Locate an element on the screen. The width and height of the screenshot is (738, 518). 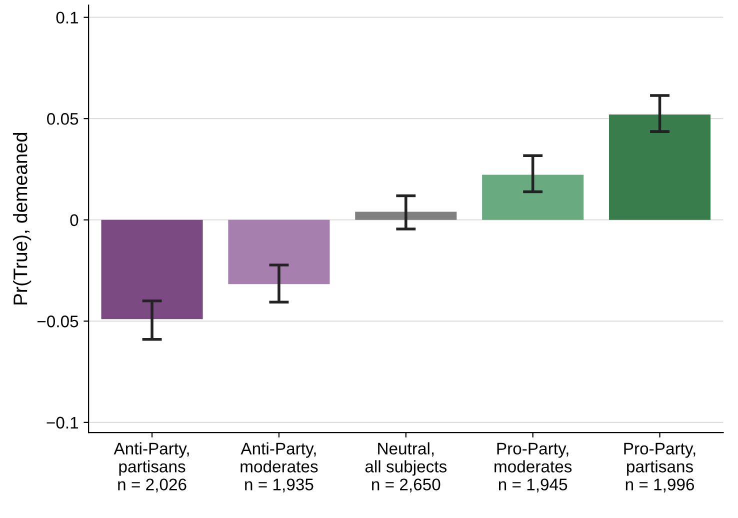
x-tick-label: Anti-Party, moderates n = 1,935 is located at coordinates (279, 467).